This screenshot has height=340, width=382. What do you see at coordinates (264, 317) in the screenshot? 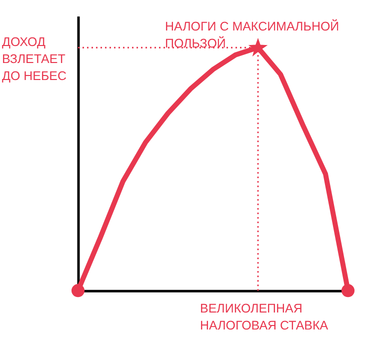
I see `x-axis-title: ВЕЛИКОЛЕПНАЯ НАЛОГОВАЯ СТАВКА` at bounding box center [264, 317].